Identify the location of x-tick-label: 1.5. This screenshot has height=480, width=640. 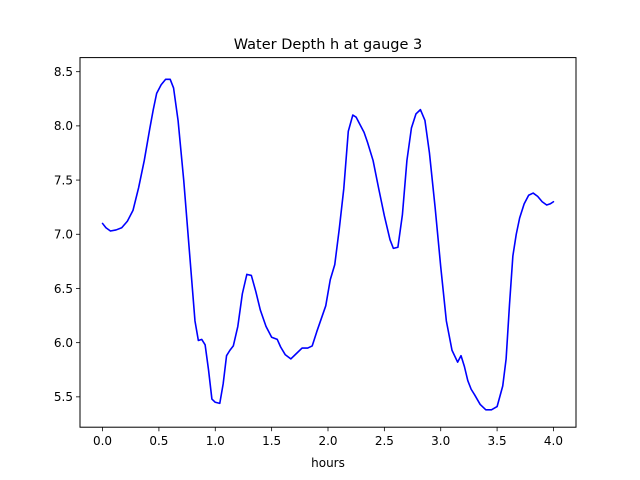
(271, 441).